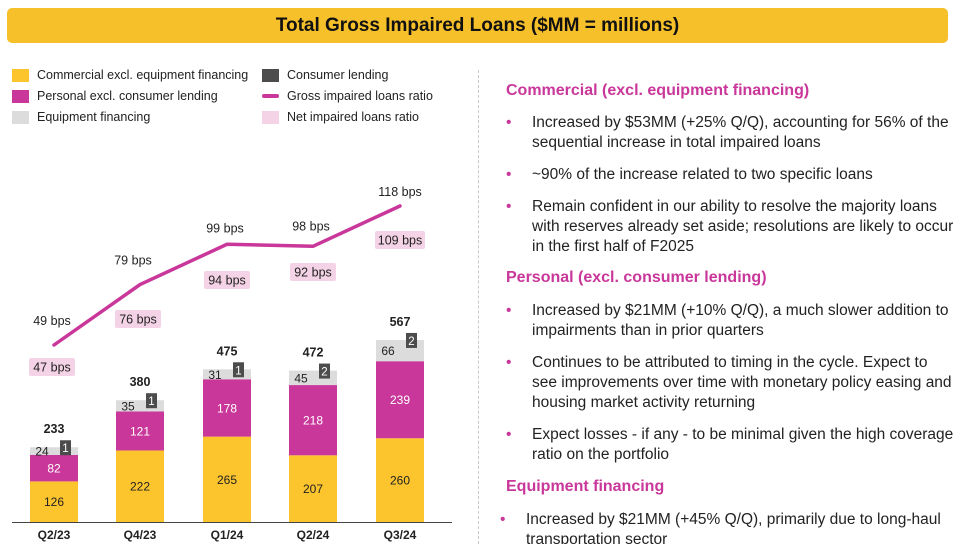 Image resolution: width=961 pixels, height=544 pixels. Describe the element at coordinates (20, 75) in the screenshot. I see `legend-swatch-commercial` at that location.